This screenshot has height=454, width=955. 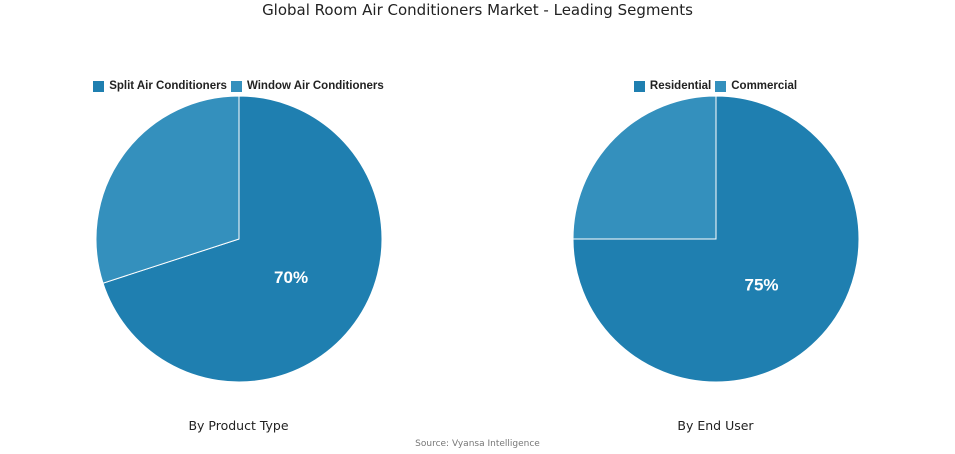 I want to click on legend-label: Window Air Conditioners, so click(x=315, y=86).